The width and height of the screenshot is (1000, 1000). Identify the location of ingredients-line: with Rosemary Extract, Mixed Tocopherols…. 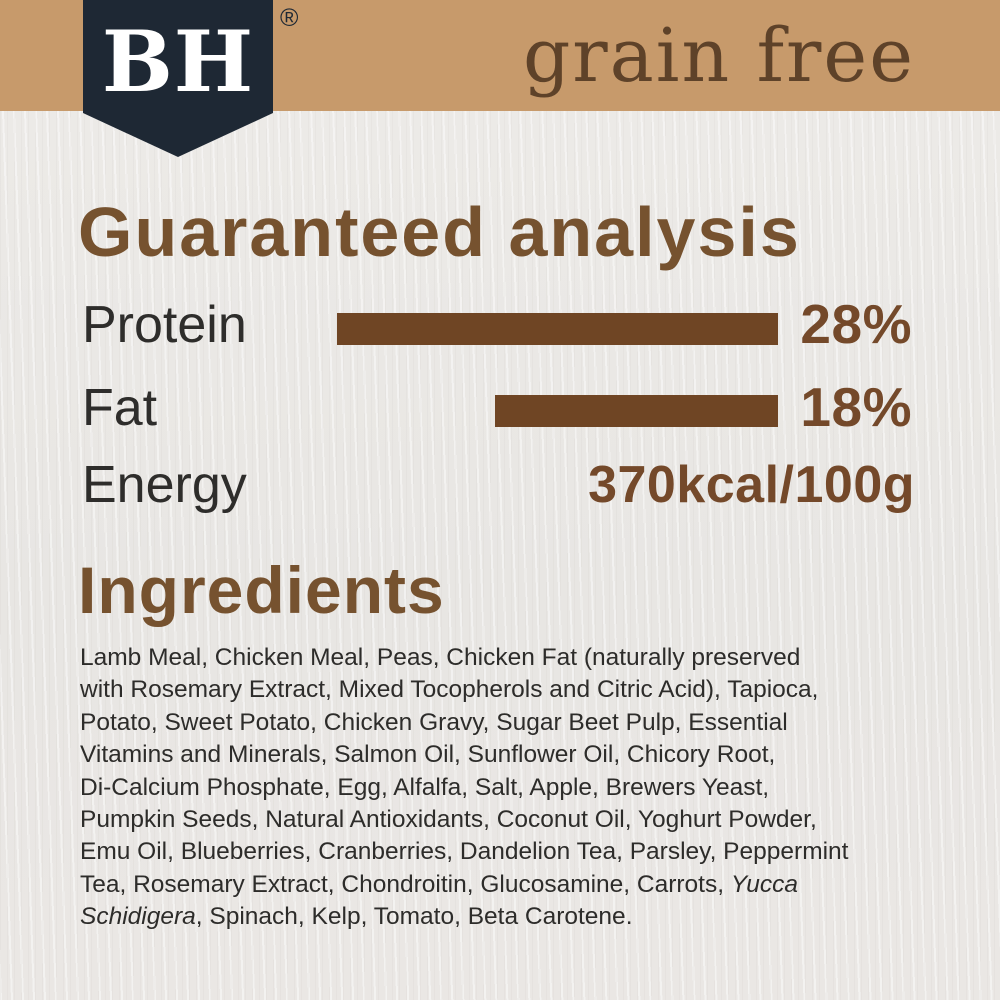
(449, 690).